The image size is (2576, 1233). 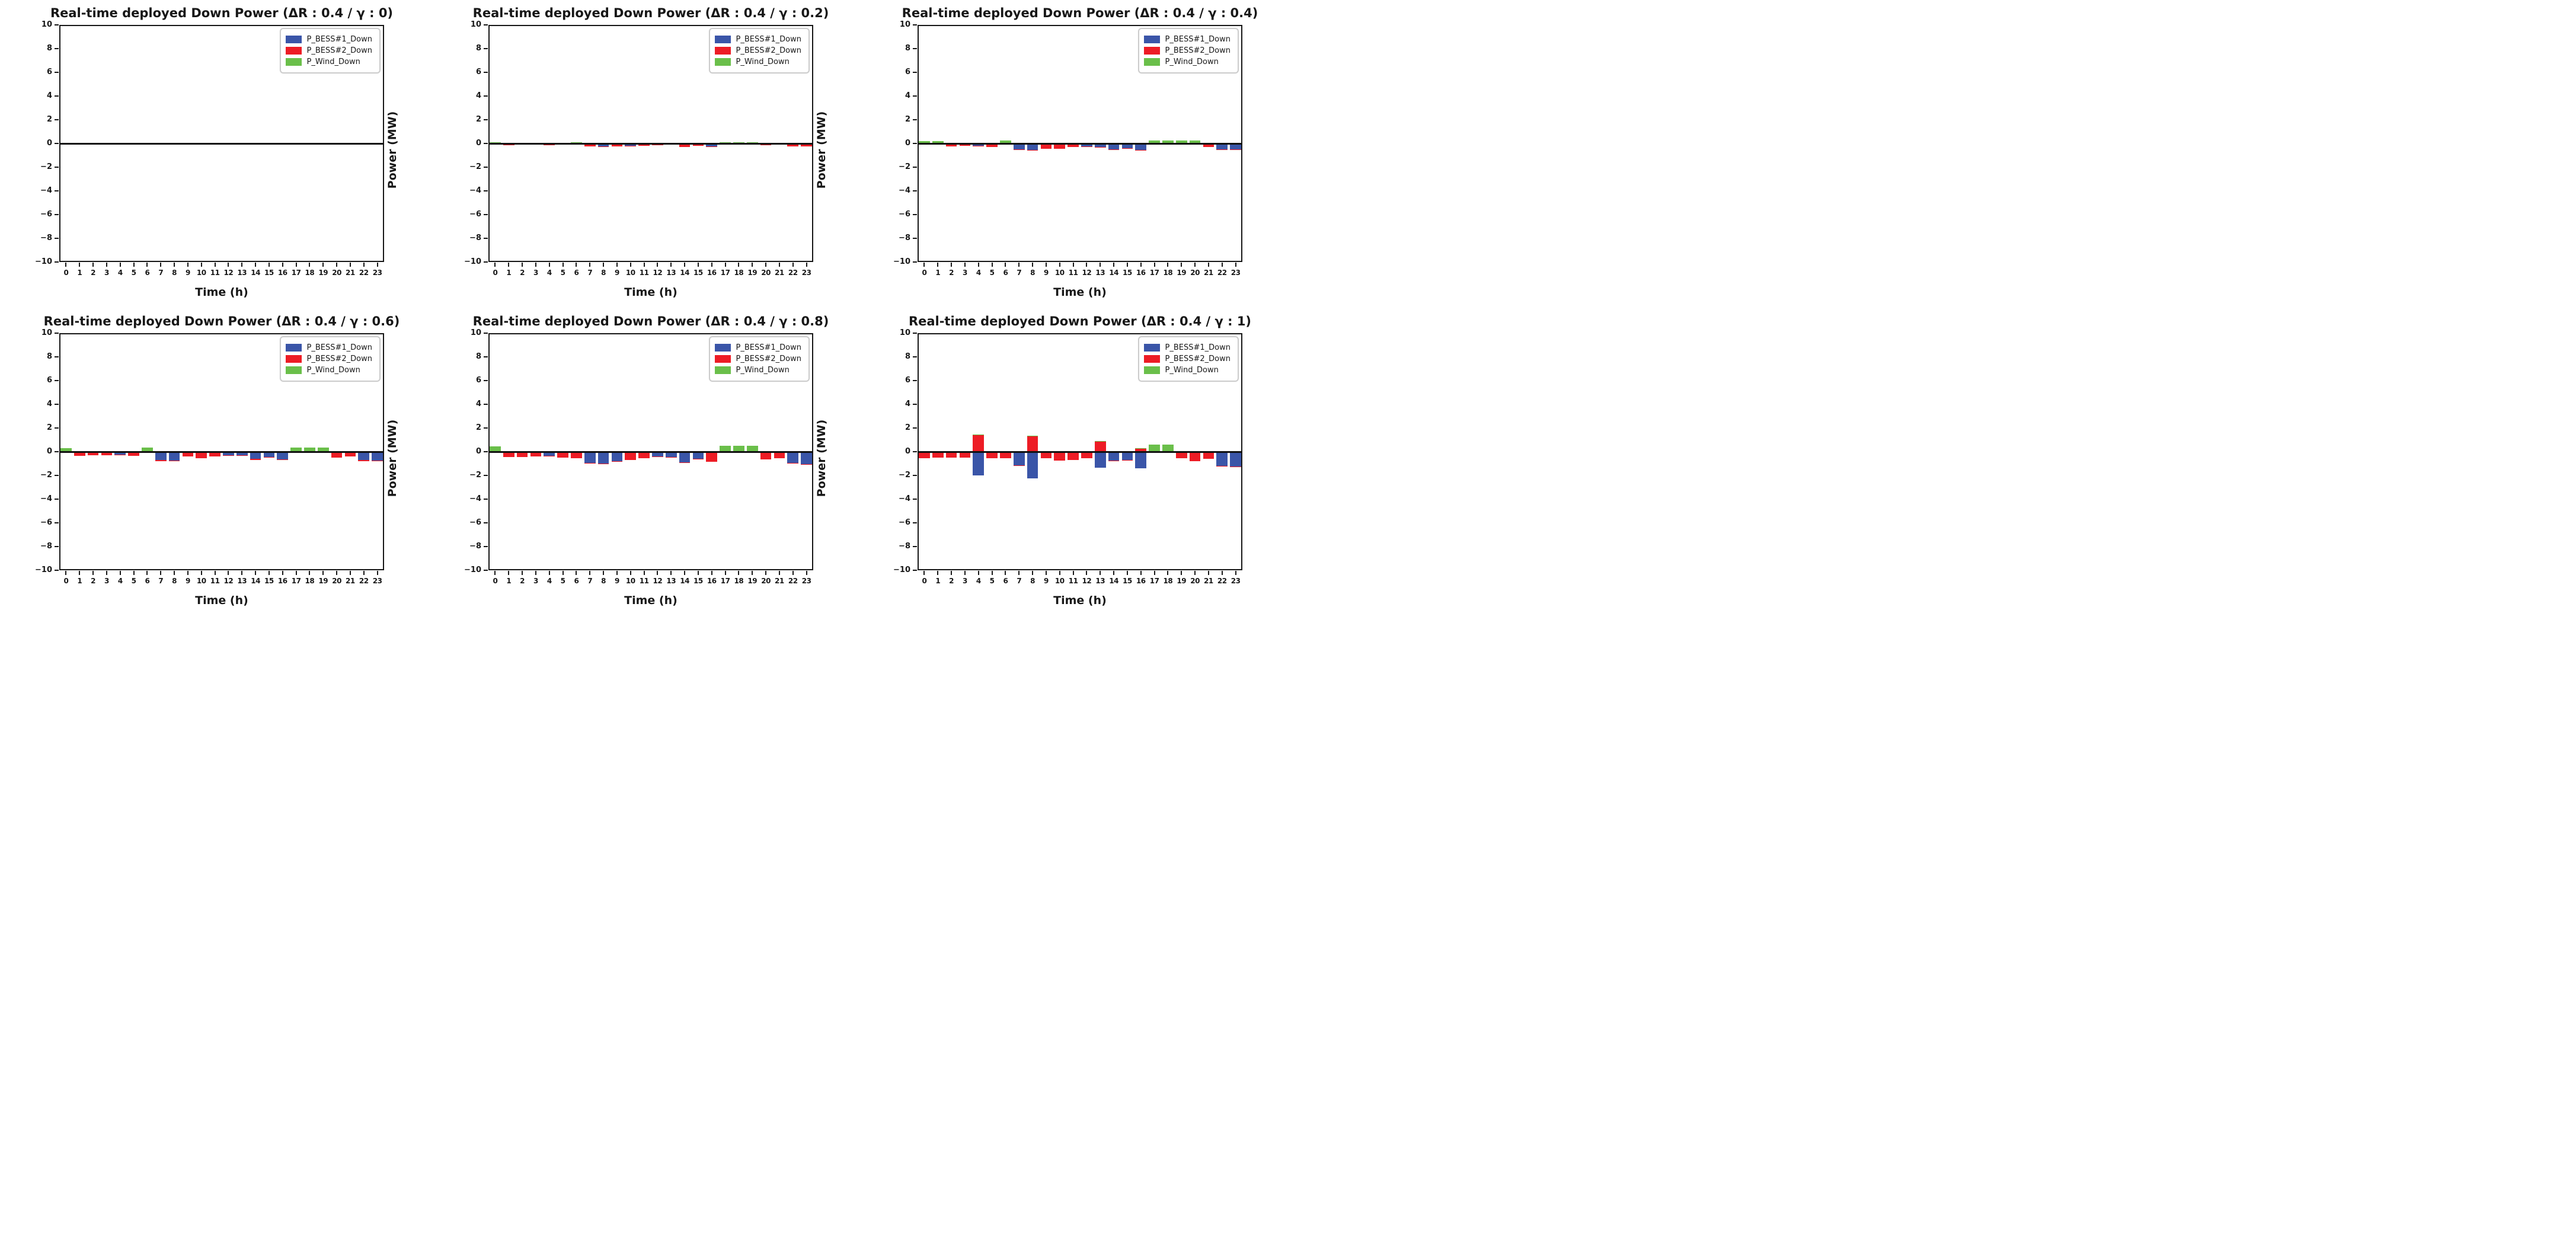 I want to click on x-tick-label: 3, so click(x=106, y=273).